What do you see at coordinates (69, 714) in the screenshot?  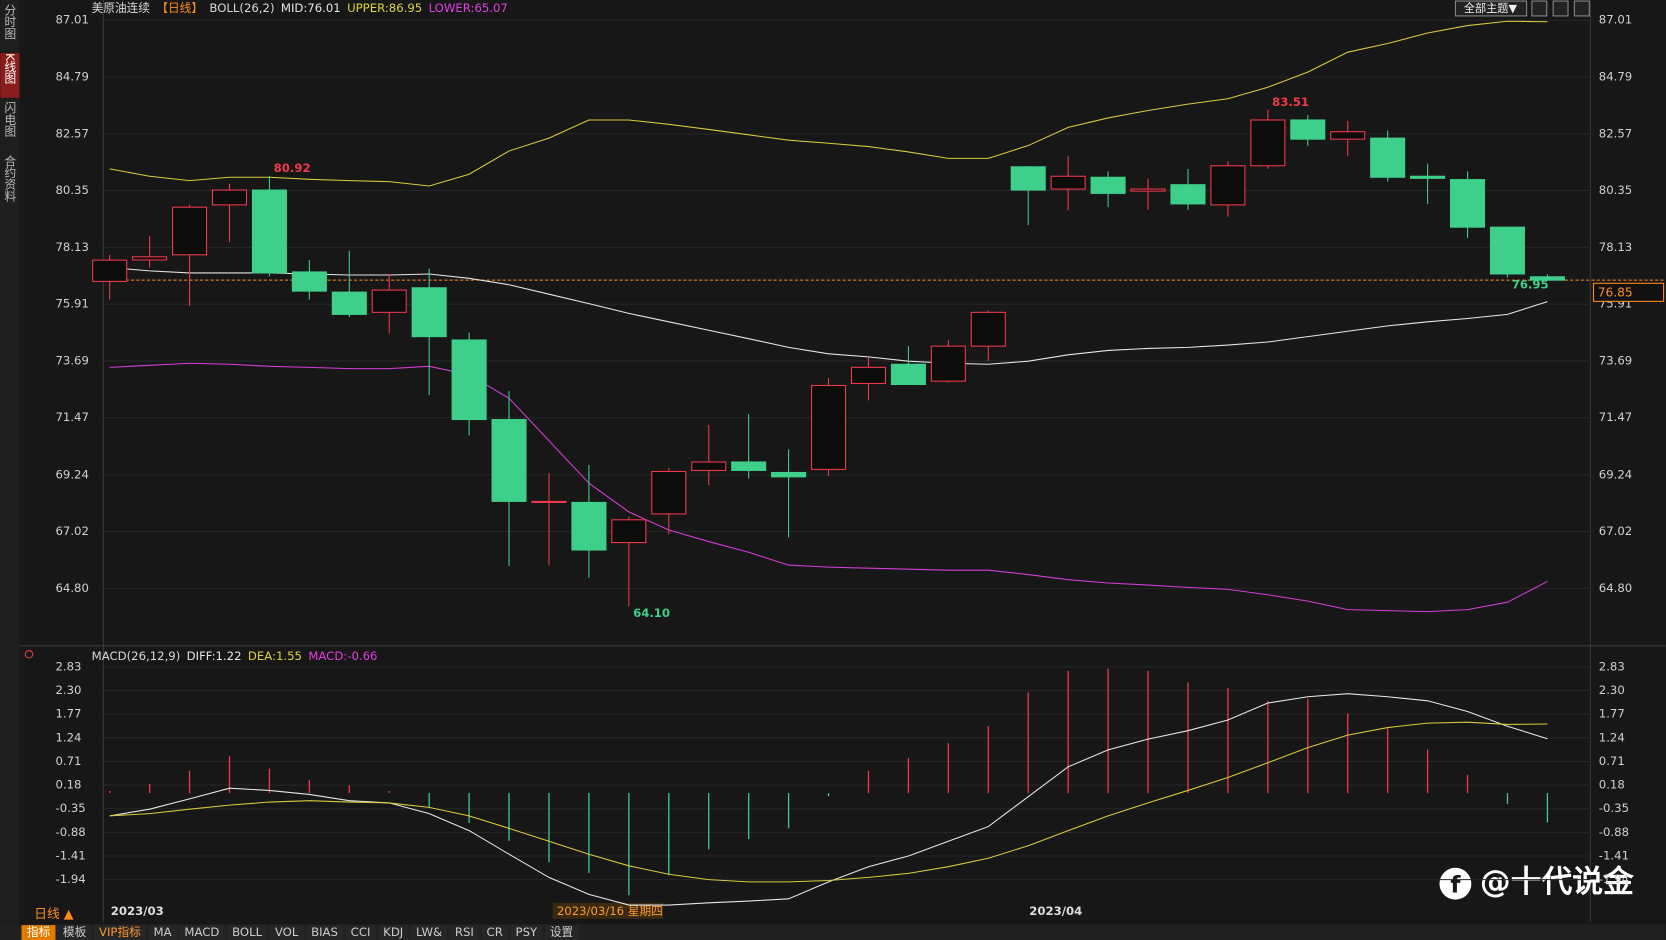 I see `y-tick-label: 1.77` at bounding box center [69, 714].